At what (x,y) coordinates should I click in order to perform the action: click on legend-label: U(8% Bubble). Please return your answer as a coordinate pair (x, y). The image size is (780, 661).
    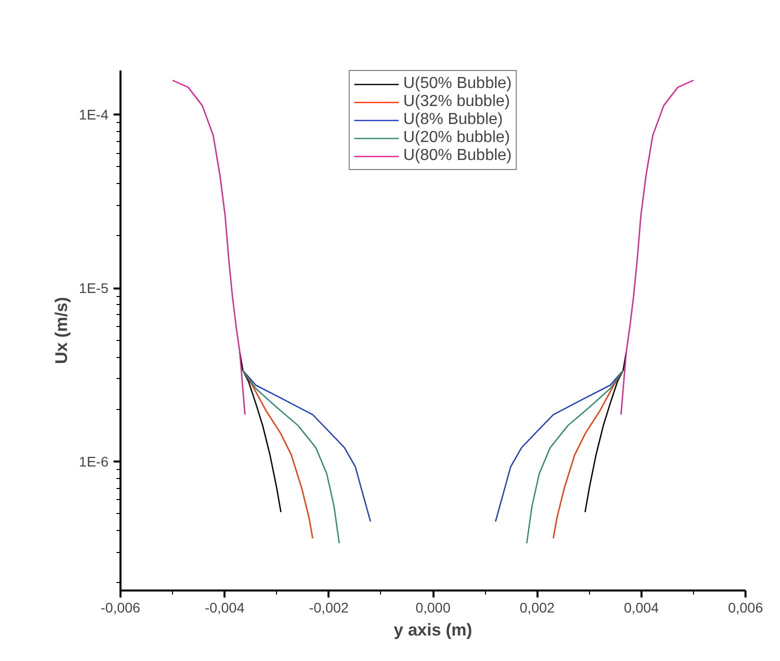
    Looking at the image, I should click on (453, 120).